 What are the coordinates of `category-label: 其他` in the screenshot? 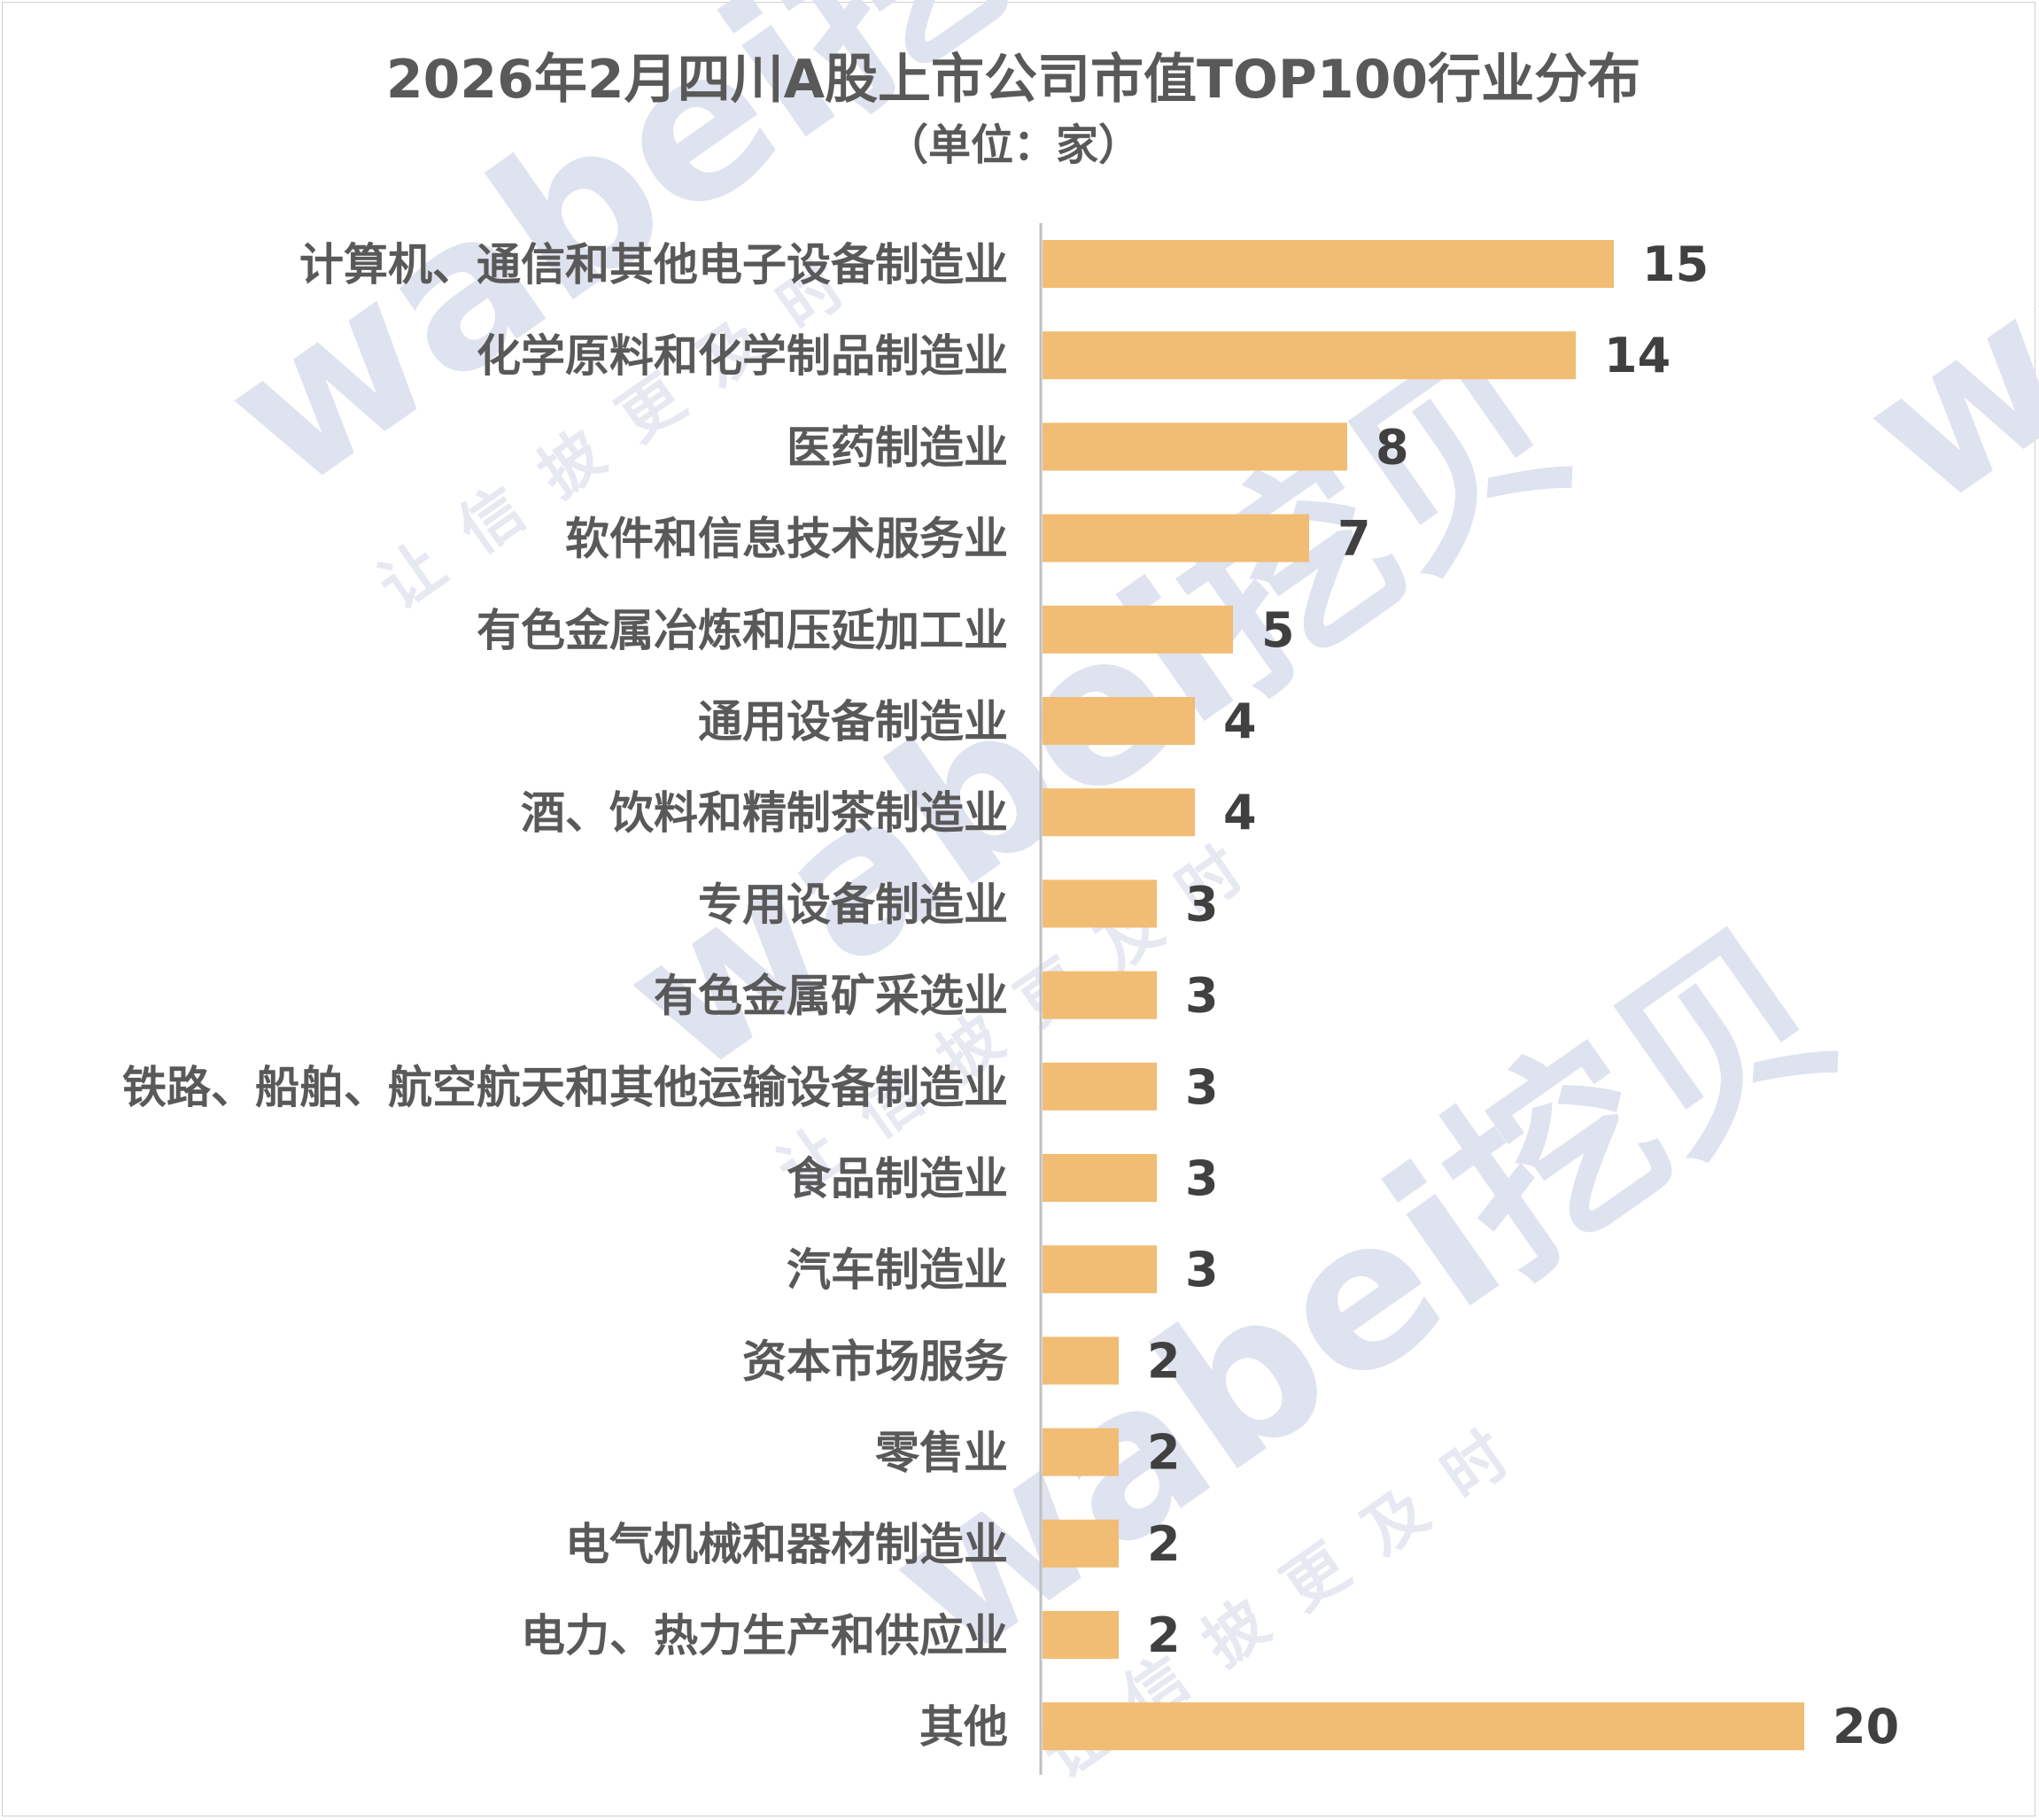 It's located at (963, 1727).